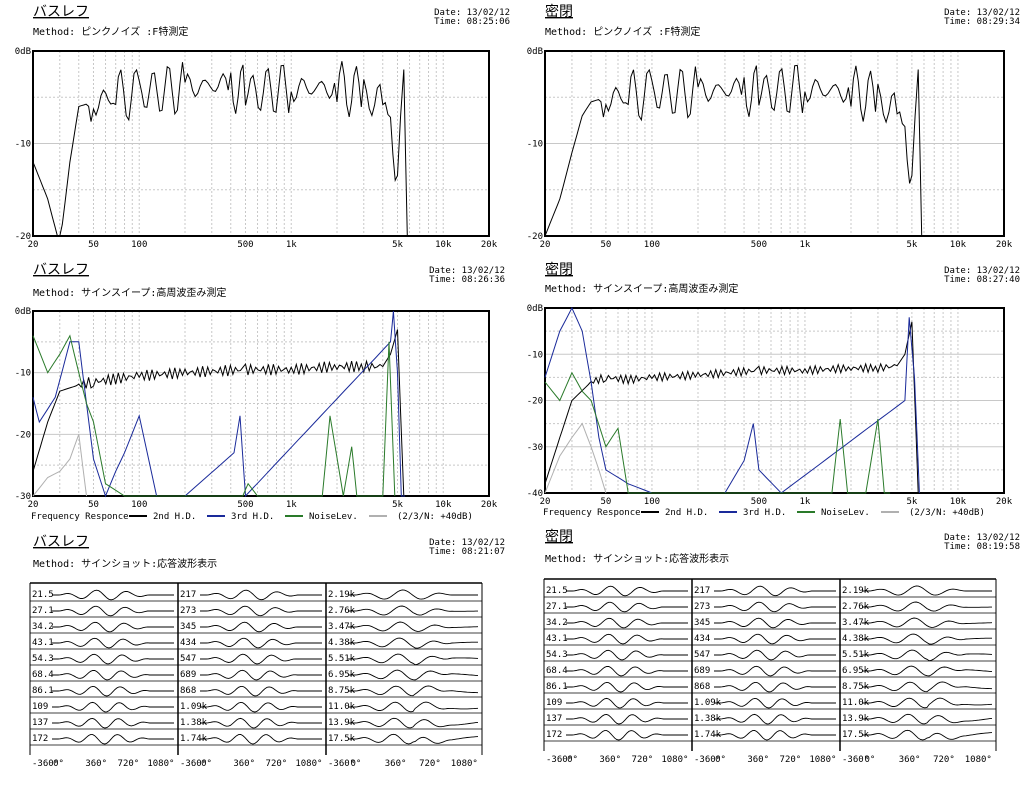  I want to click on burst-frequency-label: 2.19k, so click(856, 591).